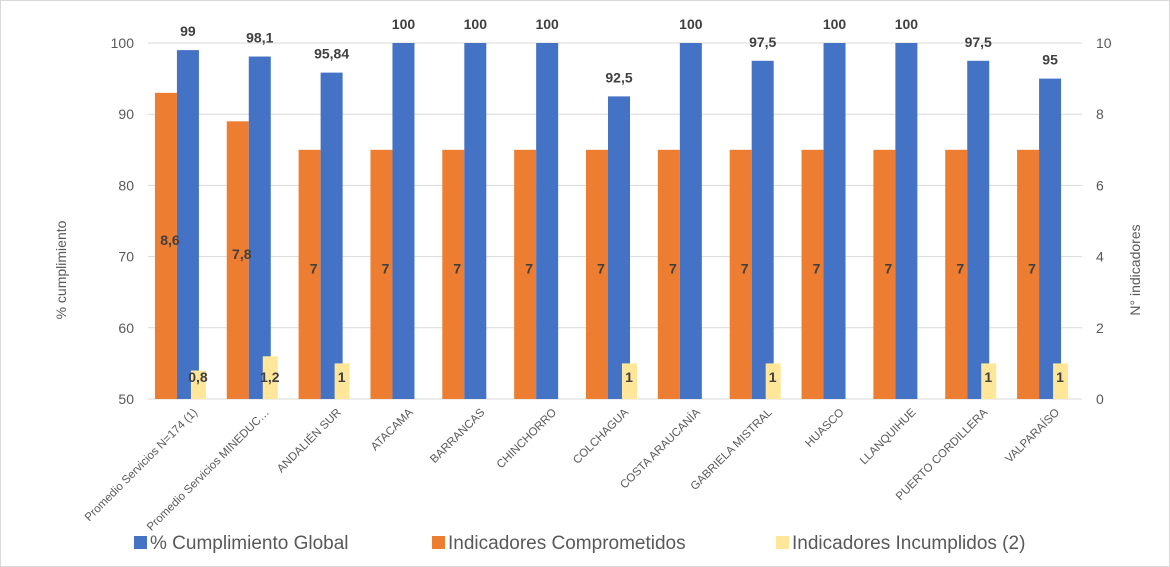 This screenshot has height=567, width=1170. Describe the element at coordinates (123, 43) in the screenshot. I see `y-left-tick-label: 100` at that location.